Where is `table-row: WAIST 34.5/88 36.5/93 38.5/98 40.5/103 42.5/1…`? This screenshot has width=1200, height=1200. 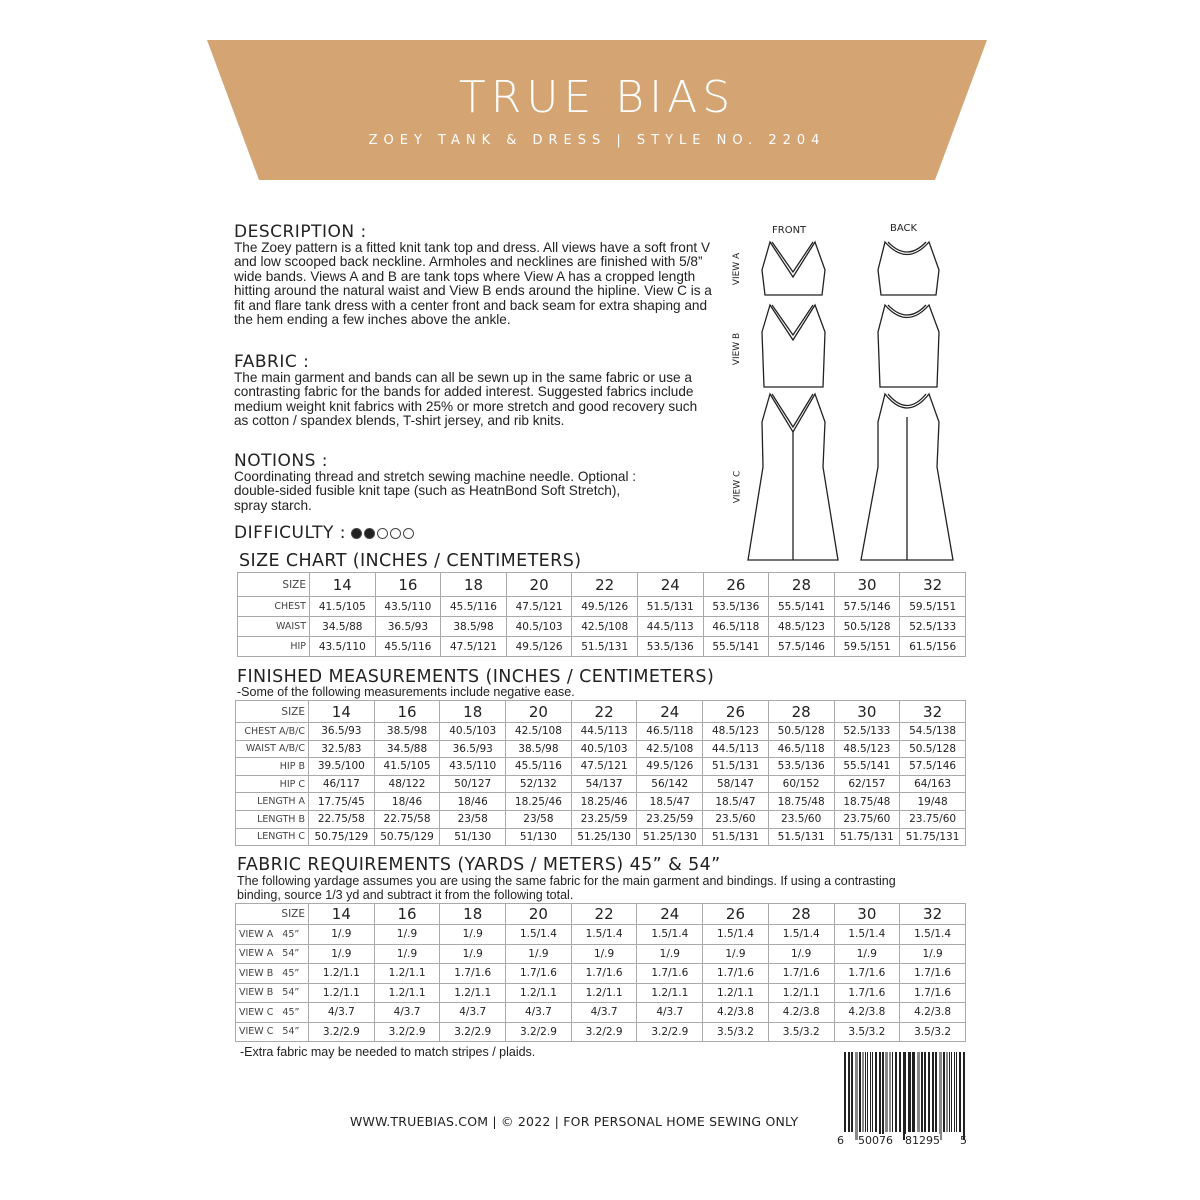 table-row: WAIST 34.5/88 36.5/93 38.5/98 40.5/103 42.5/1… is located at coordinates (601, 626).